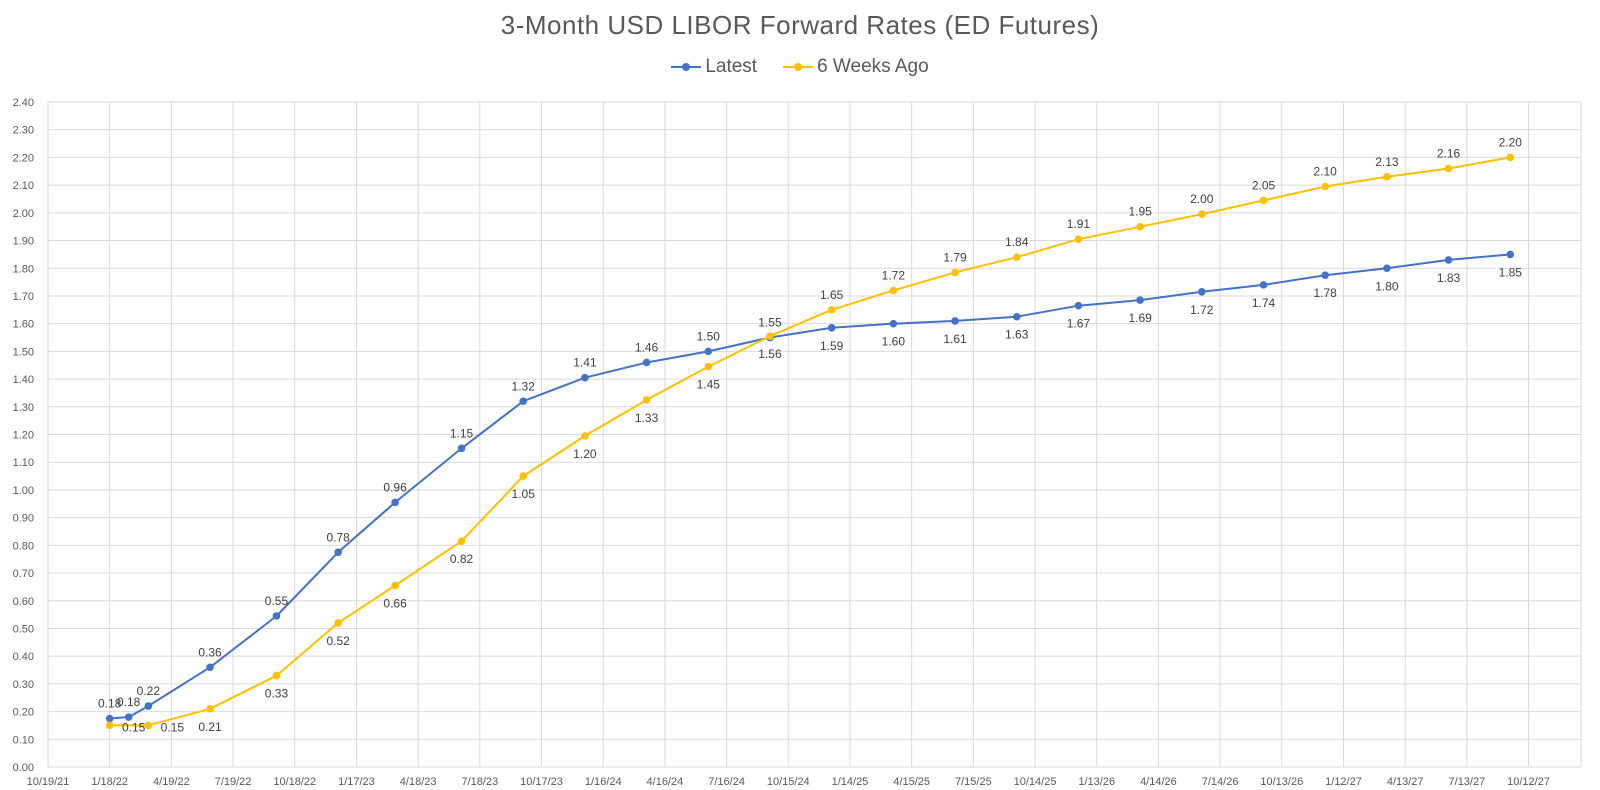 Image resolution: width=1600 pixels, height=790 pixels. What do you see at coordinates (277, 694) in the screenshot?
I see `data-label-6-weeks-ago: 0.33` at bounding box center [277, 694].